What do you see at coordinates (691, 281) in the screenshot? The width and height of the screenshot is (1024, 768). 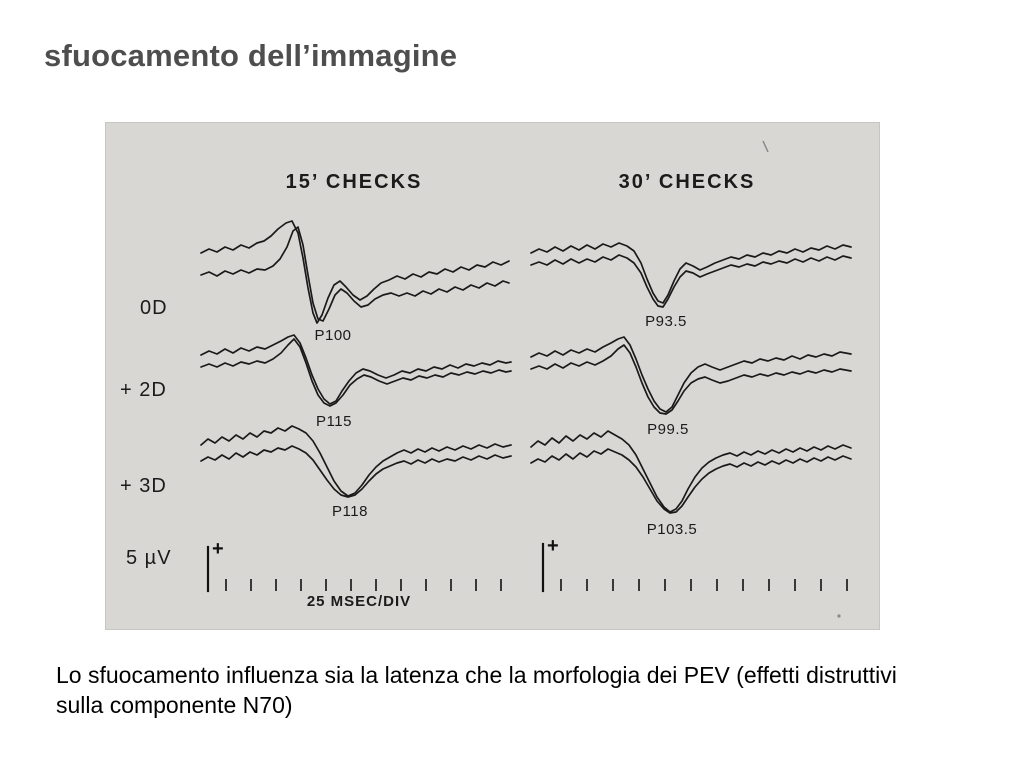 I see `trace-30min-0d-b` at bounding box center [691, 281].